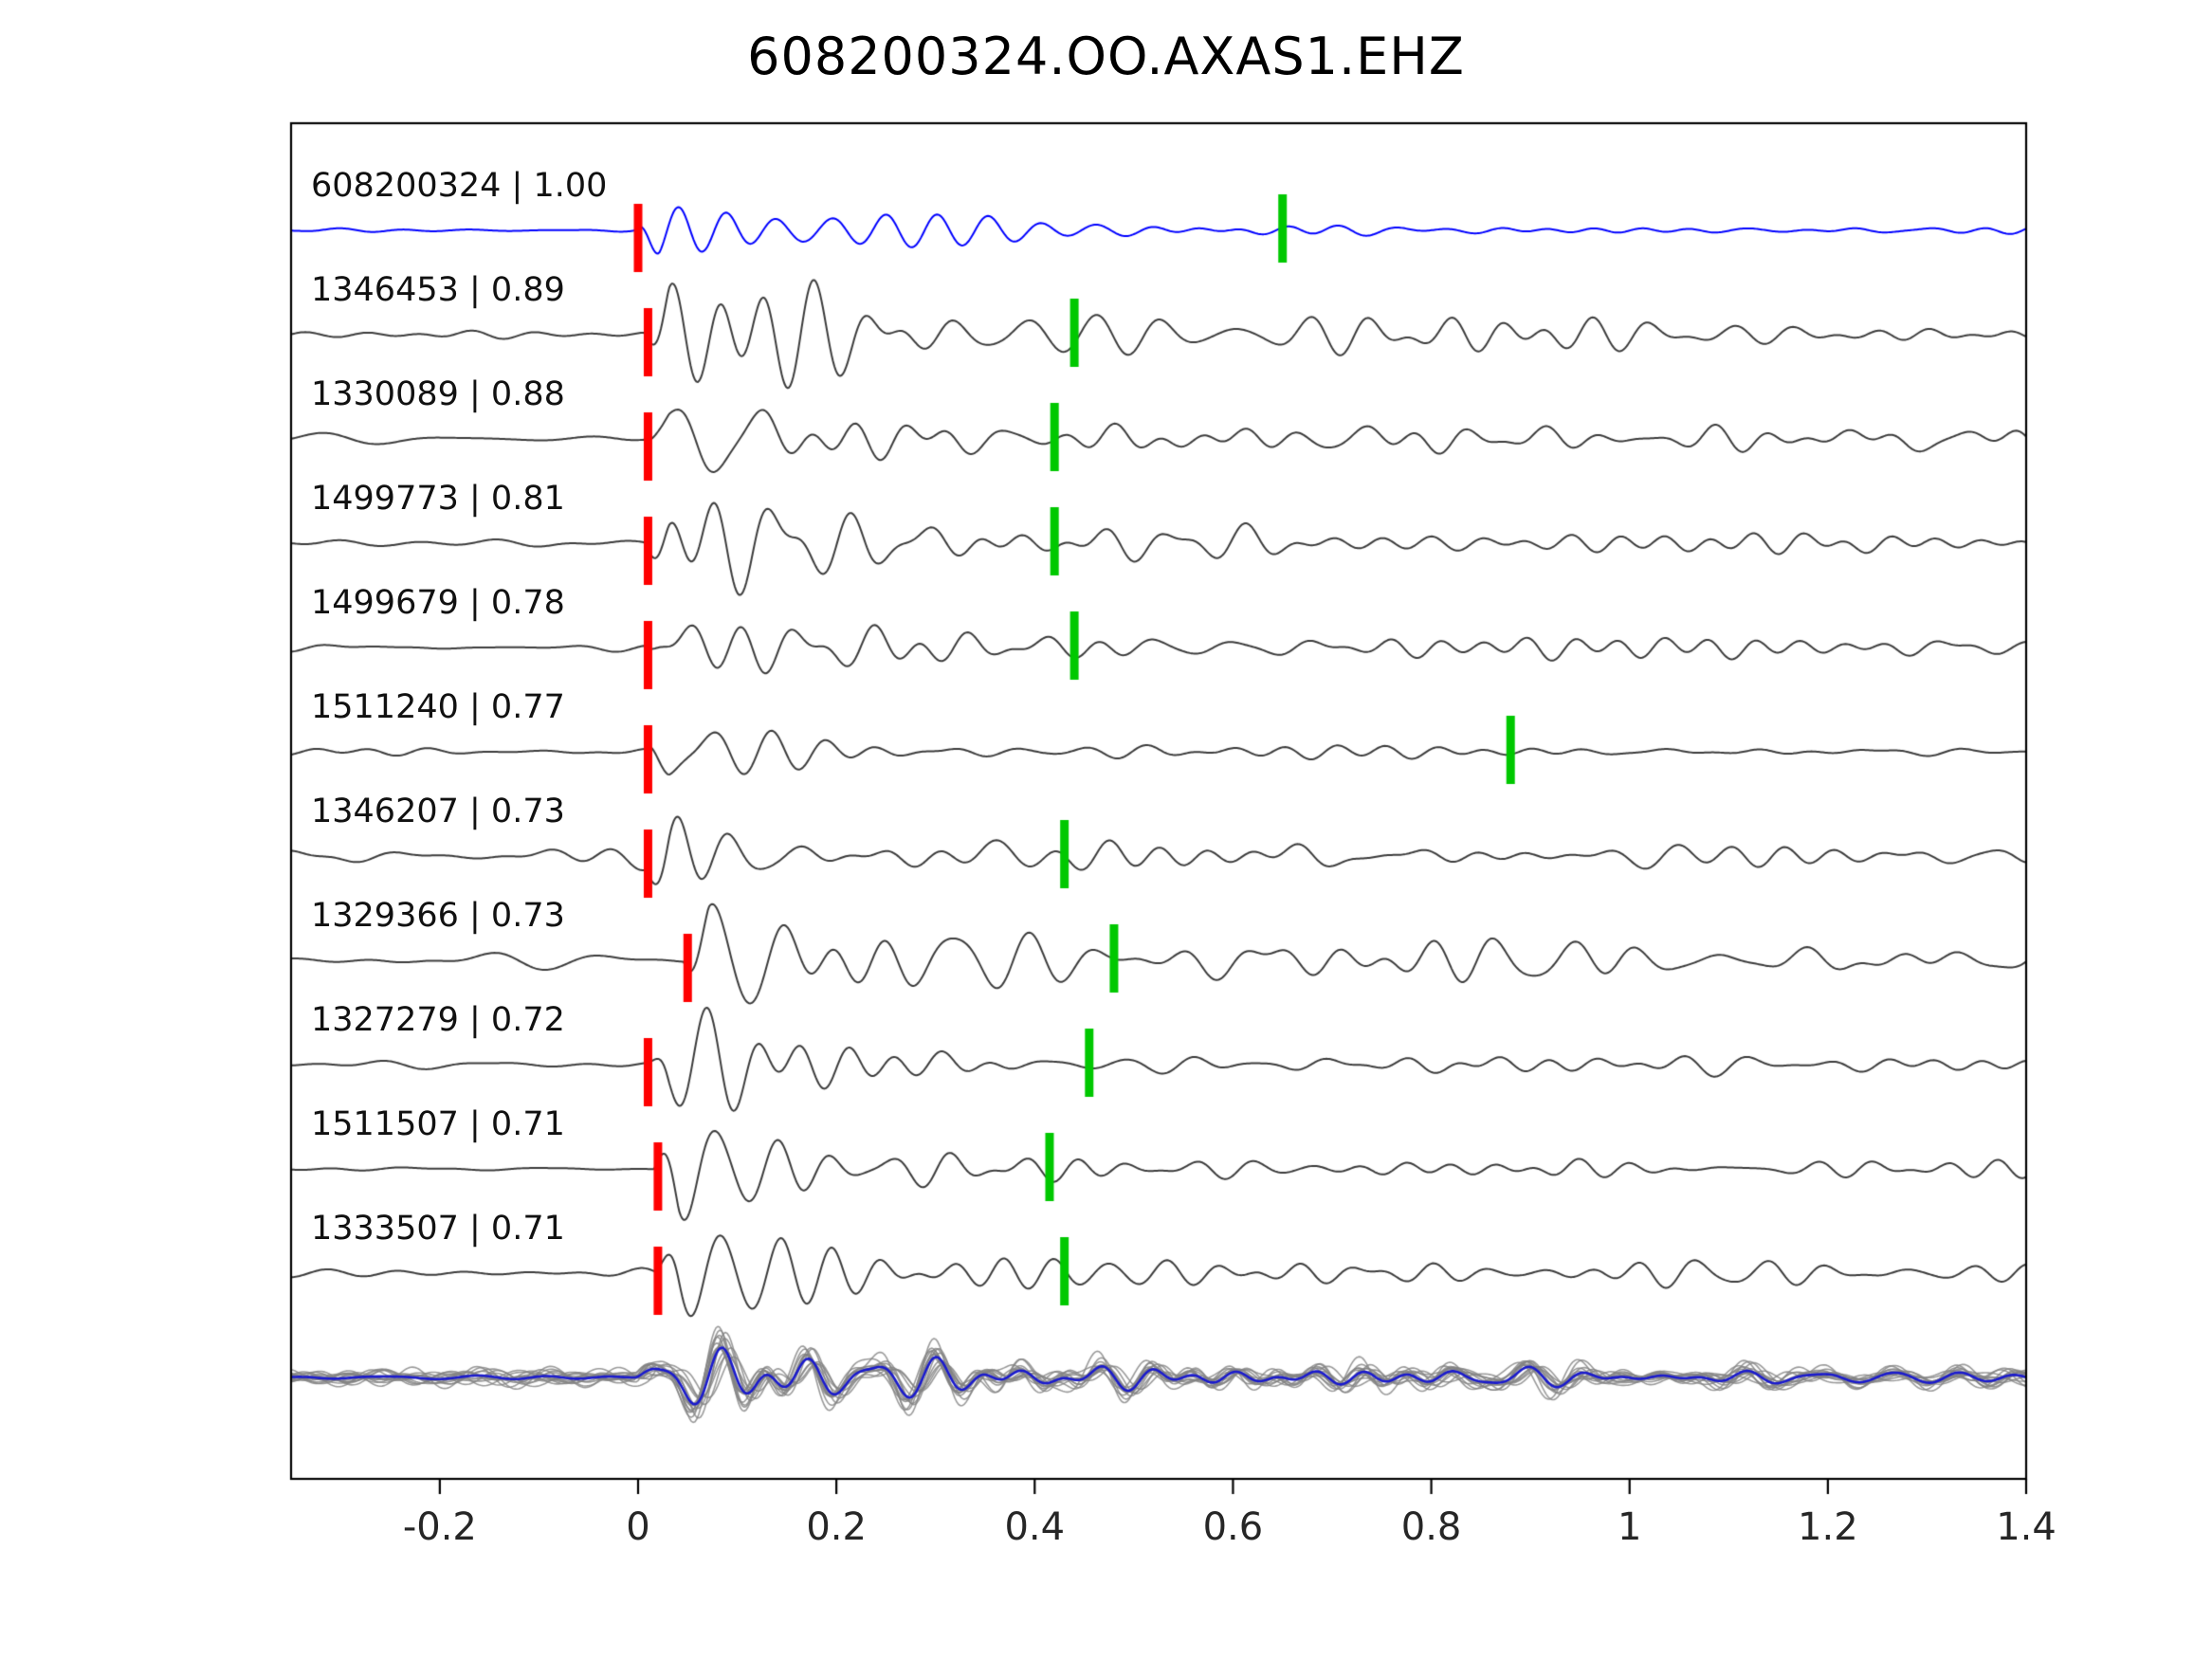 The height and width of the screenshot is (1659, 2212). Describe the element at coordinates (438, 1229) in the screenshot. I see `trace-label-10: 1333507 | 0.71` at that location.